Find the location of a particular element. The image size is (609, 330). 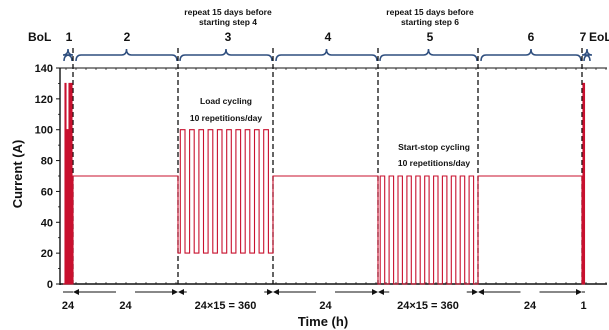

step-label-4: 4 is located at coordinates (328, 37).